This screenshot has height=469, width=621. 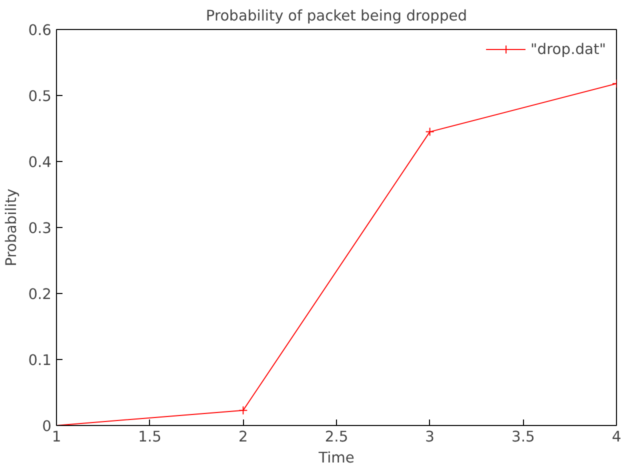 What do you see at coordinates (40, 294) in the screenshot?
I see `y-tick-label: 0.2` at bounding box center [40, 294].